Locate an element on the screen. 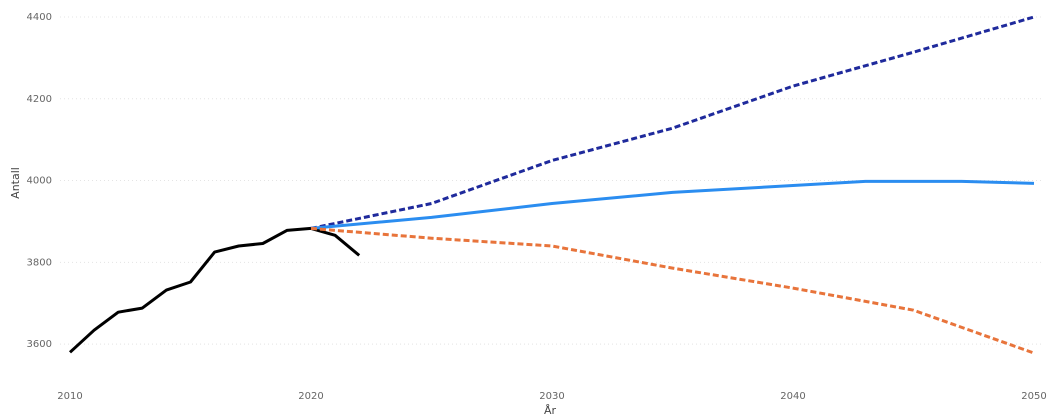 This screenshot has height=418, width=1048. y-tick-label: 4400 is located at coordinates (39, 17).